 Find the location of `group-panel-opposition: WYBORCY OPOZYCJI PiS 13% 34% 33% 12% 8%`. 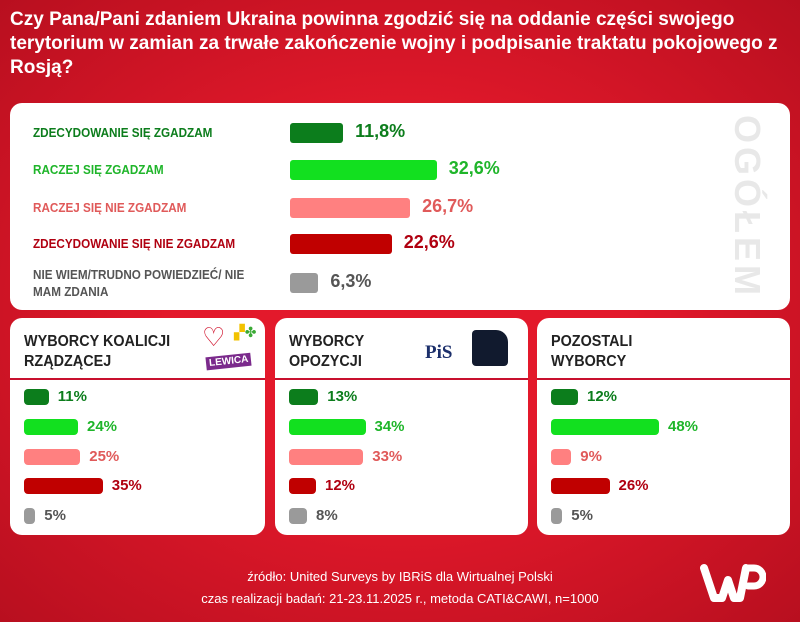

group-panel-opposition: WYBORCY OPOZYCJI PiS 13% 34% 33% 12% 8% is located at coordinates (401, 426).